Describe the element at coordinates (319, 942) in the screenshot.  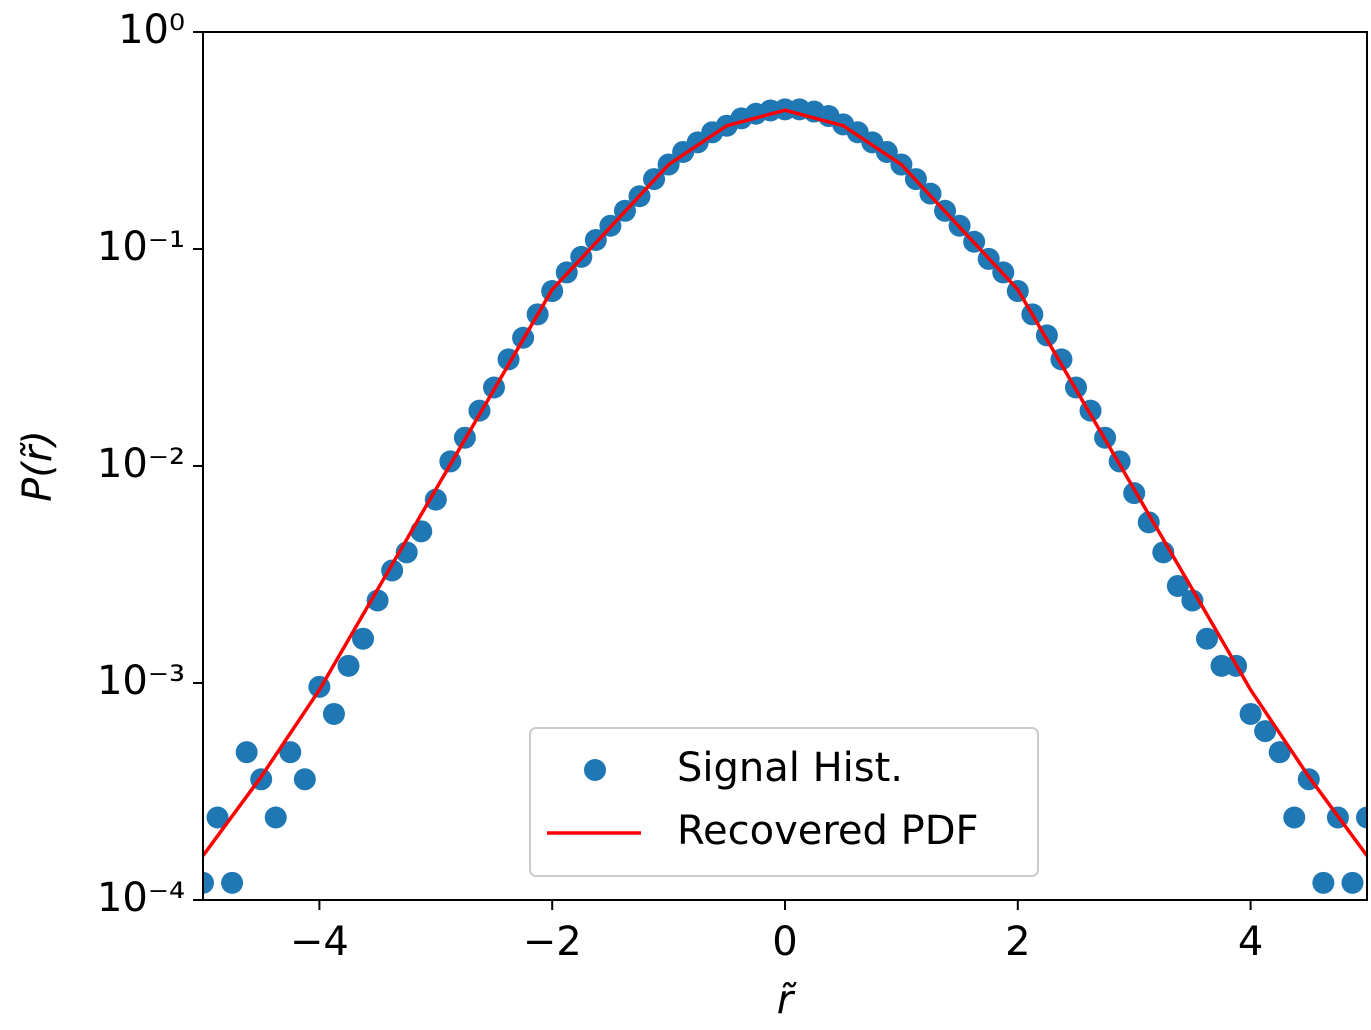
I see `x-tick-label: −4` at that location.